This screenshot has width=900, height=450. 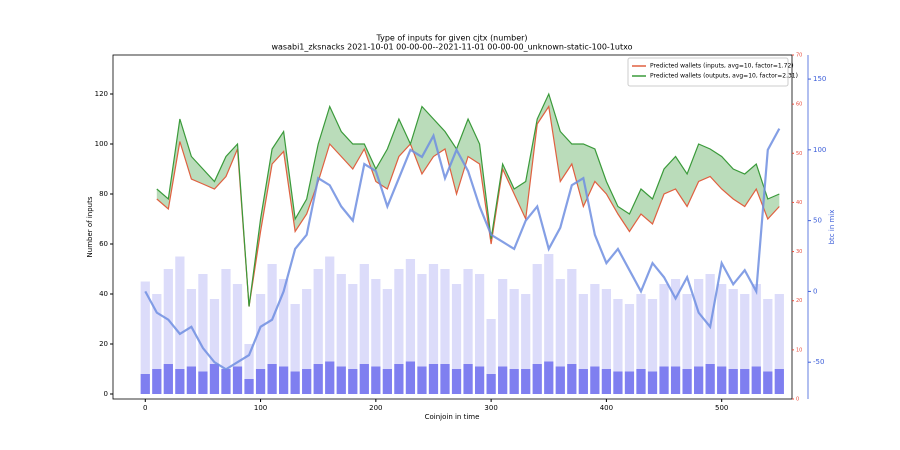 I want to click on y3-tick-label: 0, so click(x=815, y=291).